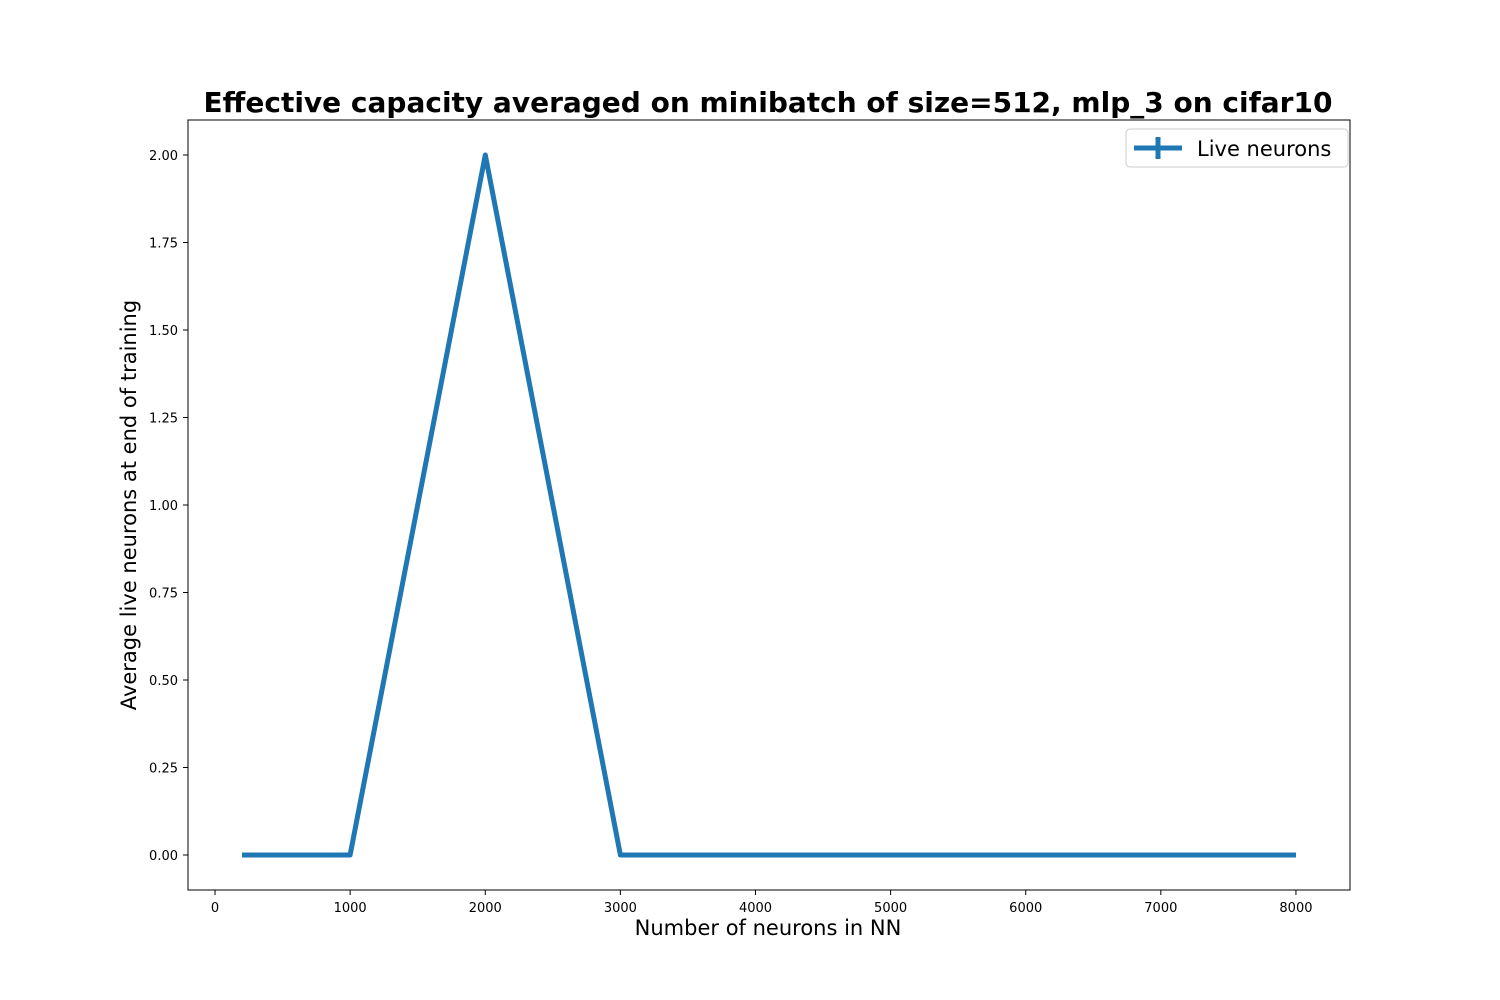  What do you see at coordinates (1264, 149) in the screenshot?
I see `legend-label: Live neurons` at bounding box center [1264, 149].